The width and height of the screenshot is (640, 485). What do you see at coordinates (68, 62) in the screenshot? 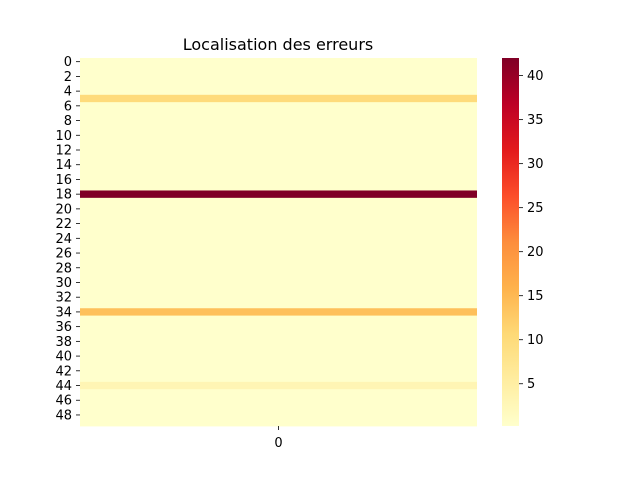
I see `y-tick-label-0: 0` at bounding box center [68, 62].